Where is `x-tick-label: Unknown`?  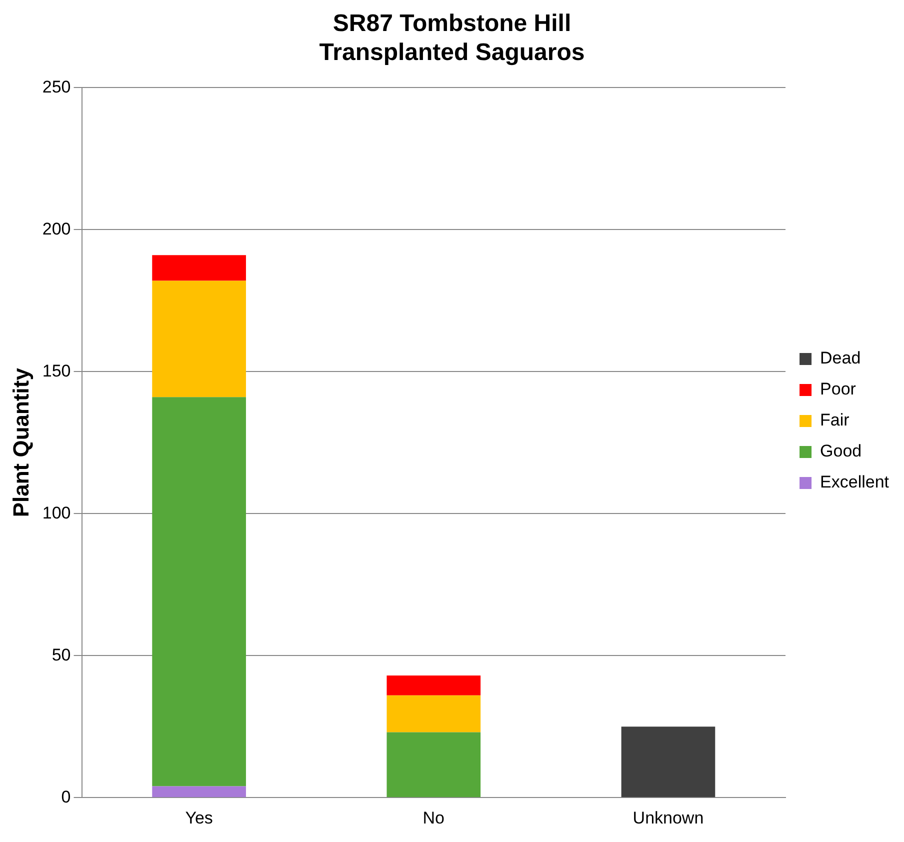 x-tick-label: Unknown is located at coordinates (668, 818).